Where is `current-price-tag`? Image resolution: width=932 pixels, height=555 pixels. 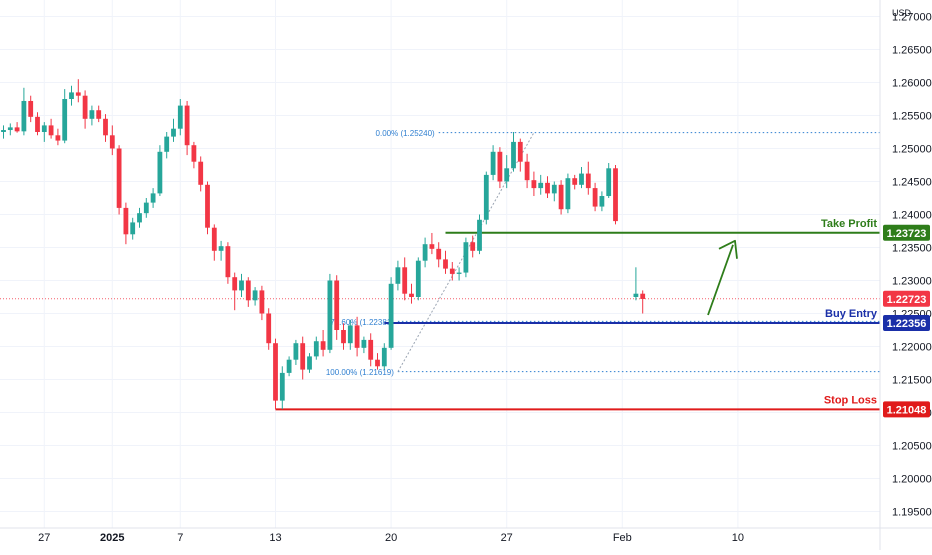 current-price-tag is located at coordinates (906, 298).